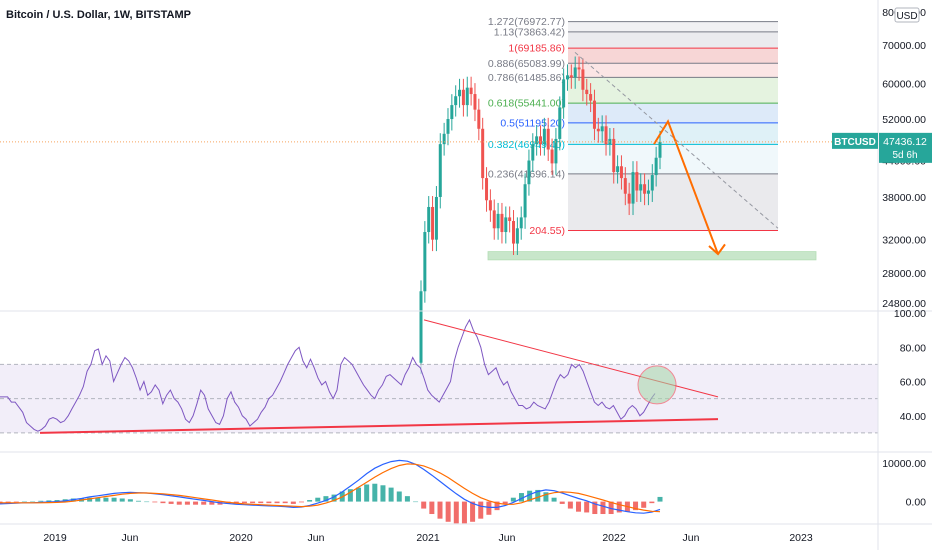 The image size is (932, 550). Describe the element at coordinates (439, 398) in the screenshot. I see `rsi-band` at that location.